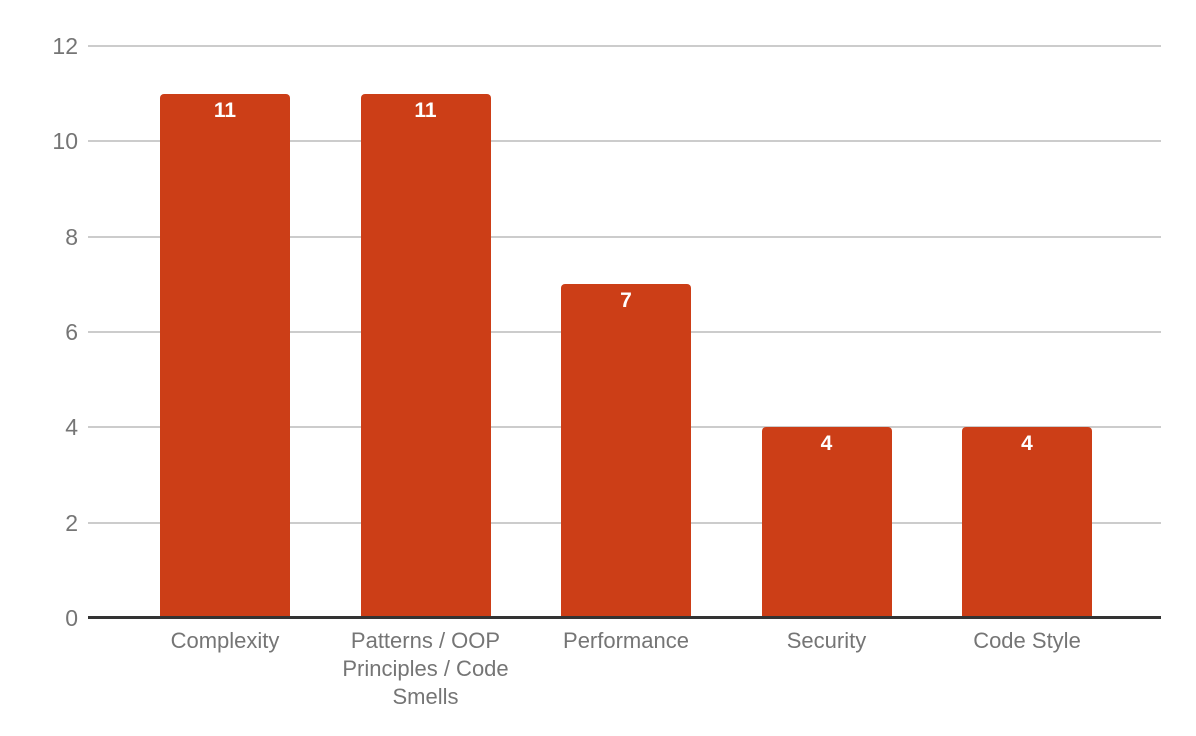  Describe the element at coordinates (225, 640) in the screenshot. I see `x-axis-category-label: Complexity` at that location.